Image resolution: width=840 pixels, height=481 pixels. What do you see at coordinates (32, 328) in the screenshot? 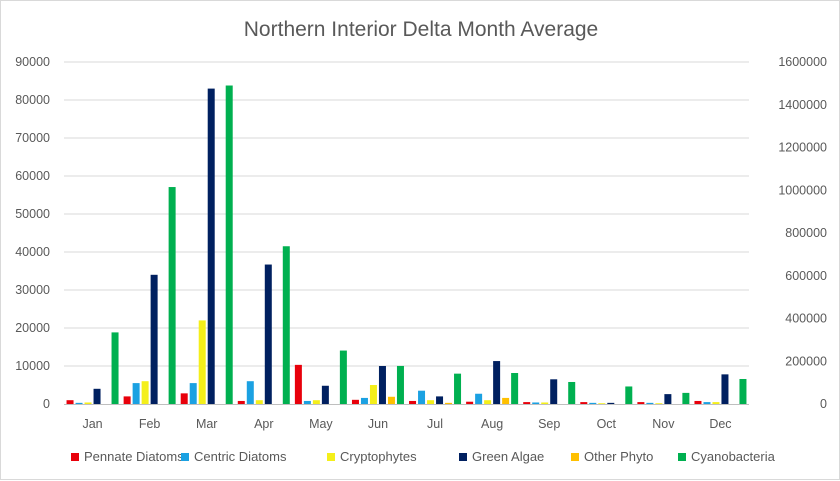
I see `y-tick-label: 20000` at bounding box center [32, 328].